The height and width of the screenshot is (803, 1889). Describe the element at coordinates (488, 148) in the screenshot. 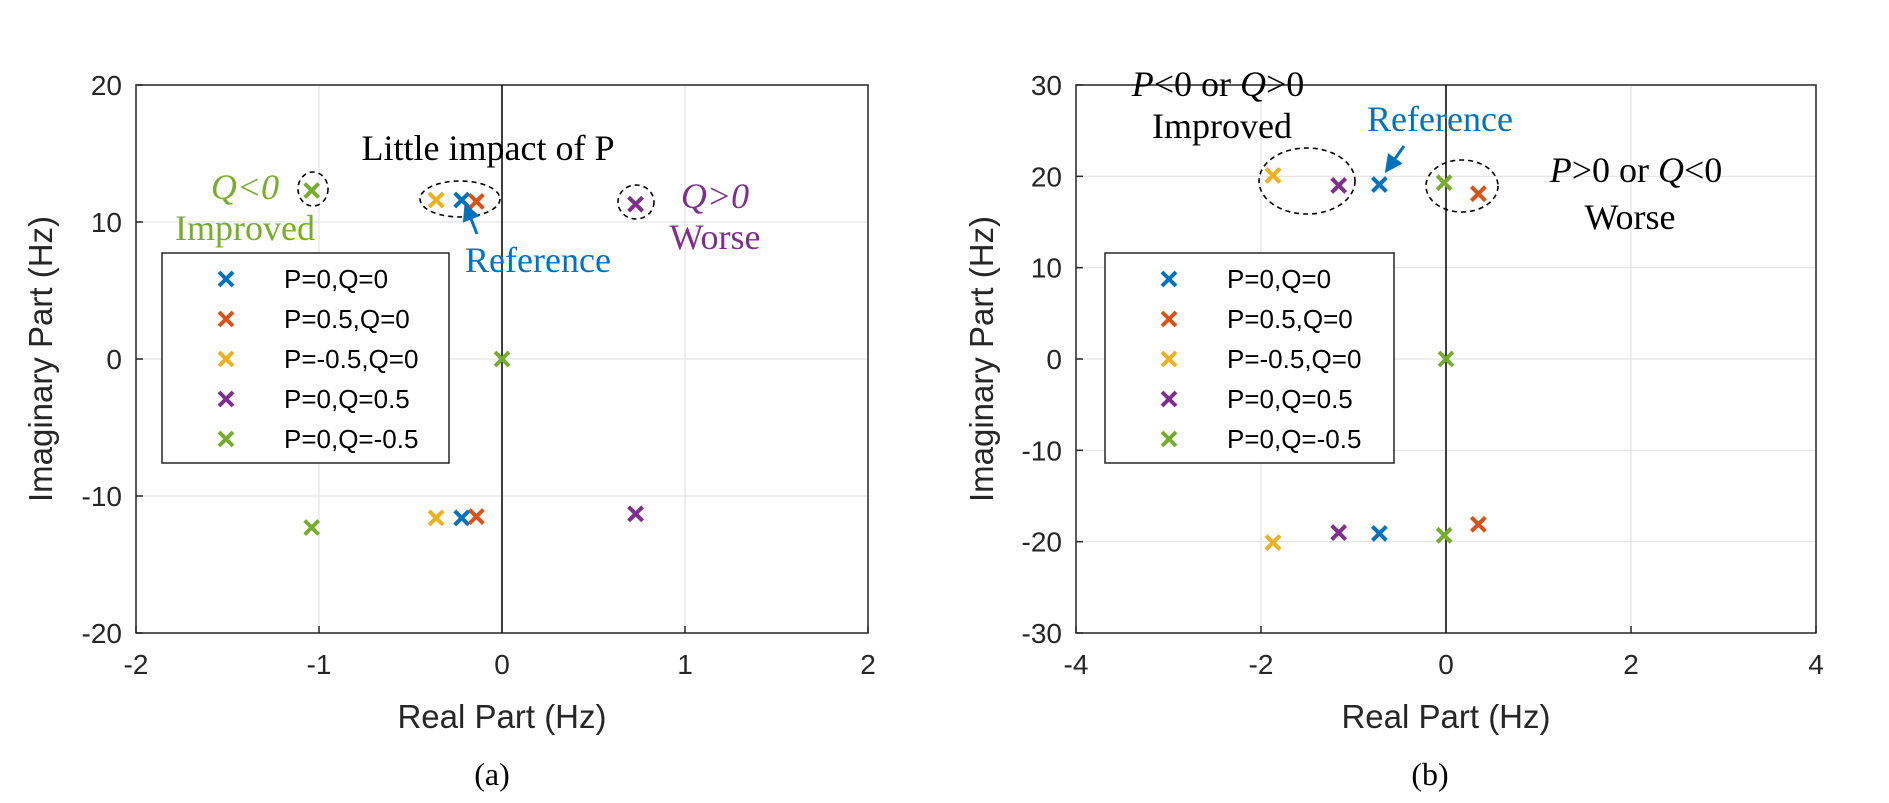

I see `annotation-little-impact-a: Little impact of P` at that location.